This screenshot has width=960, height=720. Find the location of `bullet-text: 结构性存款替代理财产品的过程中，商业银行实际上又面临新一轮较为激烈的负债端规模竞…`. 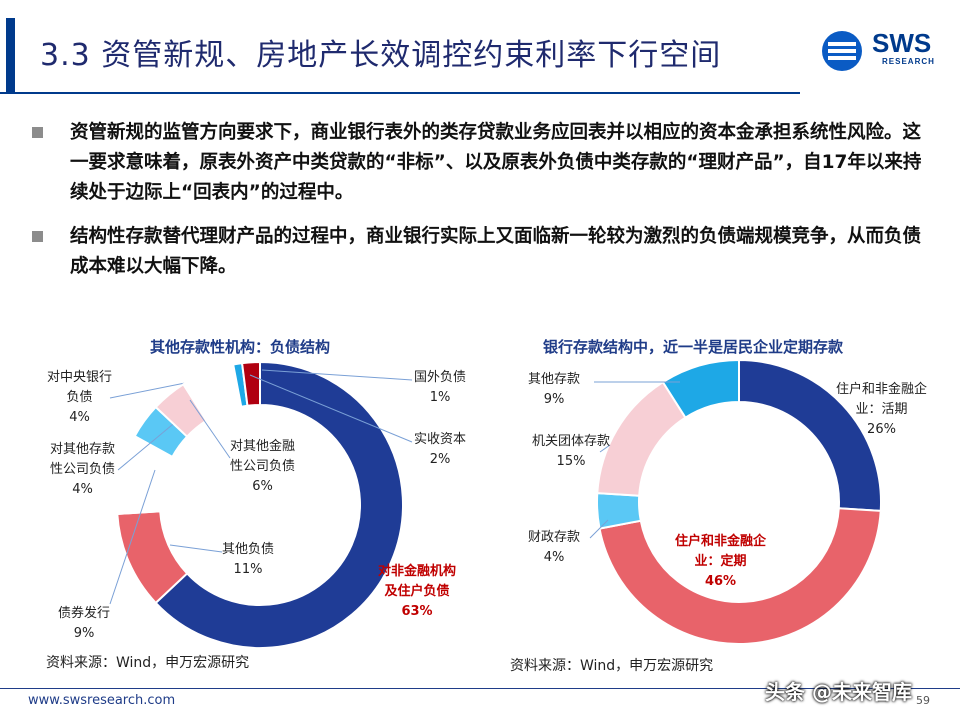

bullet-text: 结构性存款替代理财产品的过程中，商业银行实际上又面临新一轮较为激烈的负债端规模竞… is located at coordinates (496, 251).